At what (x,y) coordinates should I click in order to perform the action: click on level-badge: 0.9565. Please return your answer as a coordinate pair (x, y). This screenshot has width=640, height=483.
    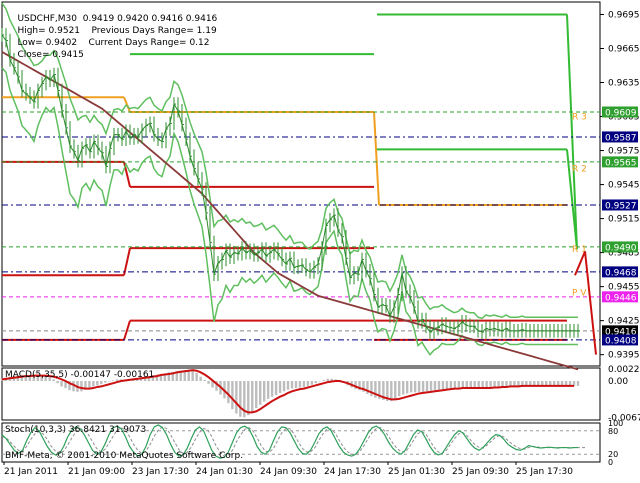
    Looking at the image, I should click on (620, 162).